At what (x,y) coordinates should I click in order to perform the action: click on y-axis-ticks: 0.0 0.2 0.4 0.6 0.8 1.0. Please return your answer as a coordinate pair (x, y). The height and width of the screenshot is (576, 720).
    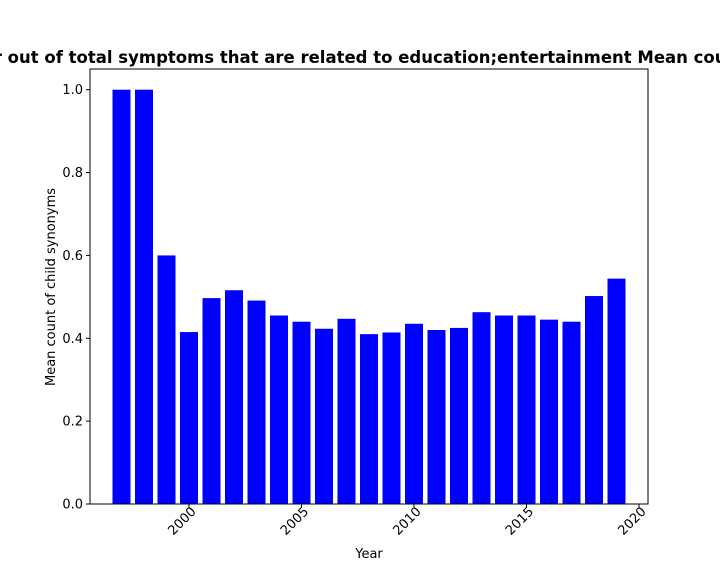
    Looking at the image, I should click on (76, 298).